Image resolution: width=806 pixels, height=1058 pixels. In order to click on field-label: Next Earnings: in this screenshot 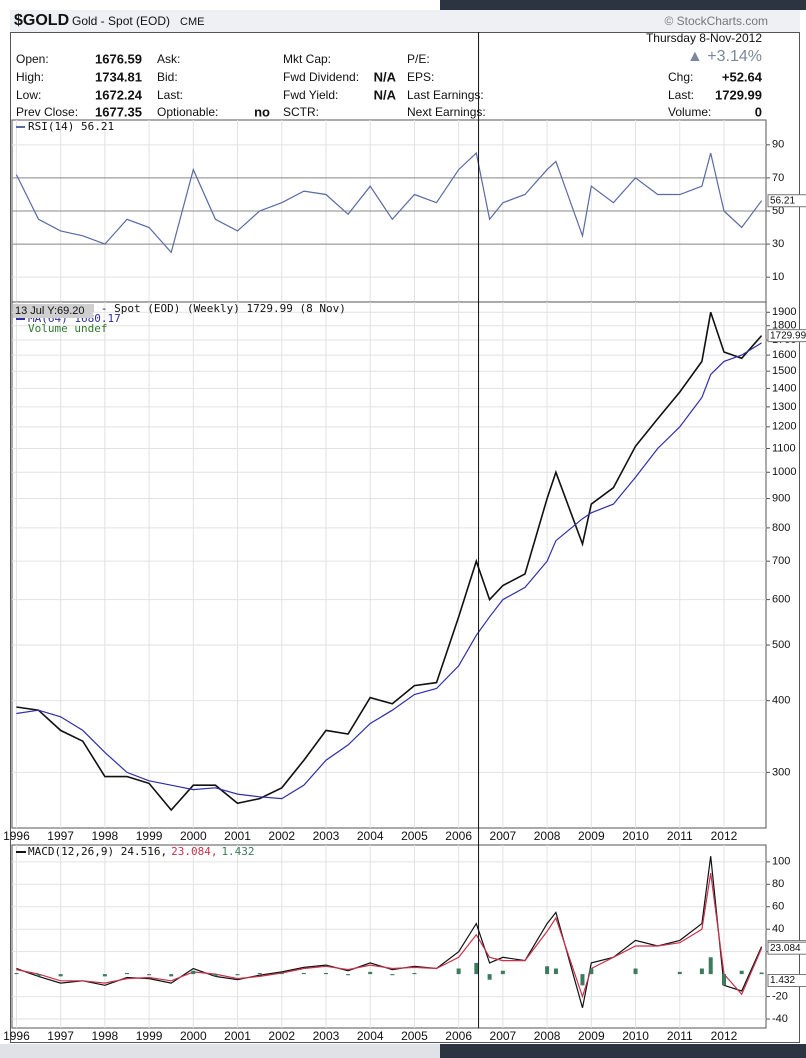, I will do `click(446, 112)`.